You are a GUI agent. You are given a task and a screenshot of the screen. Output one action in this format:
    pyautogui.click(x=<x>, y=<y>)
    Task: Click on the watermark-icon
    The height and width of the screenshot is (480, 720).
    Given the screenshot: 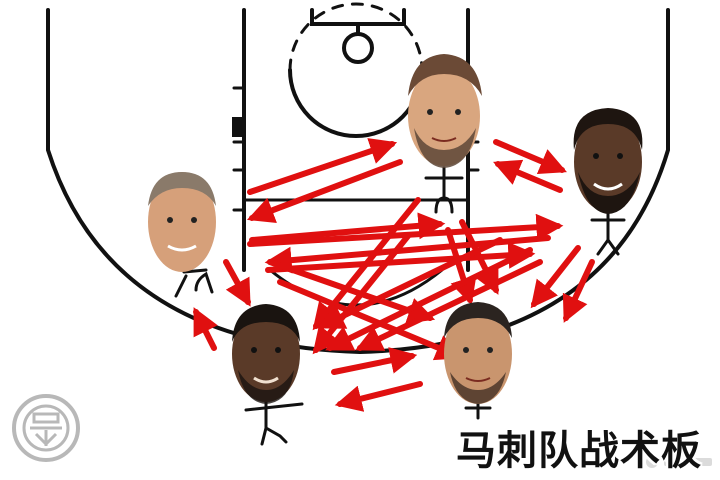 What is the action you would take?
    pyautogui.click(x=679, y=462)
    